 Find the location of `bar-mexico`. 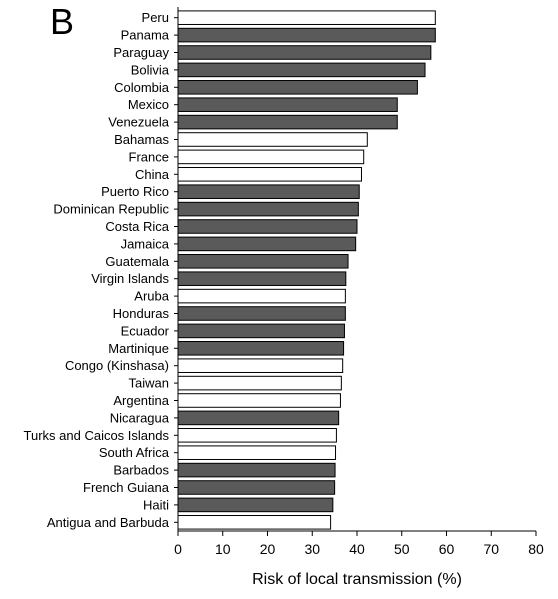

bar-mexico is located at coordinates (287, 104).